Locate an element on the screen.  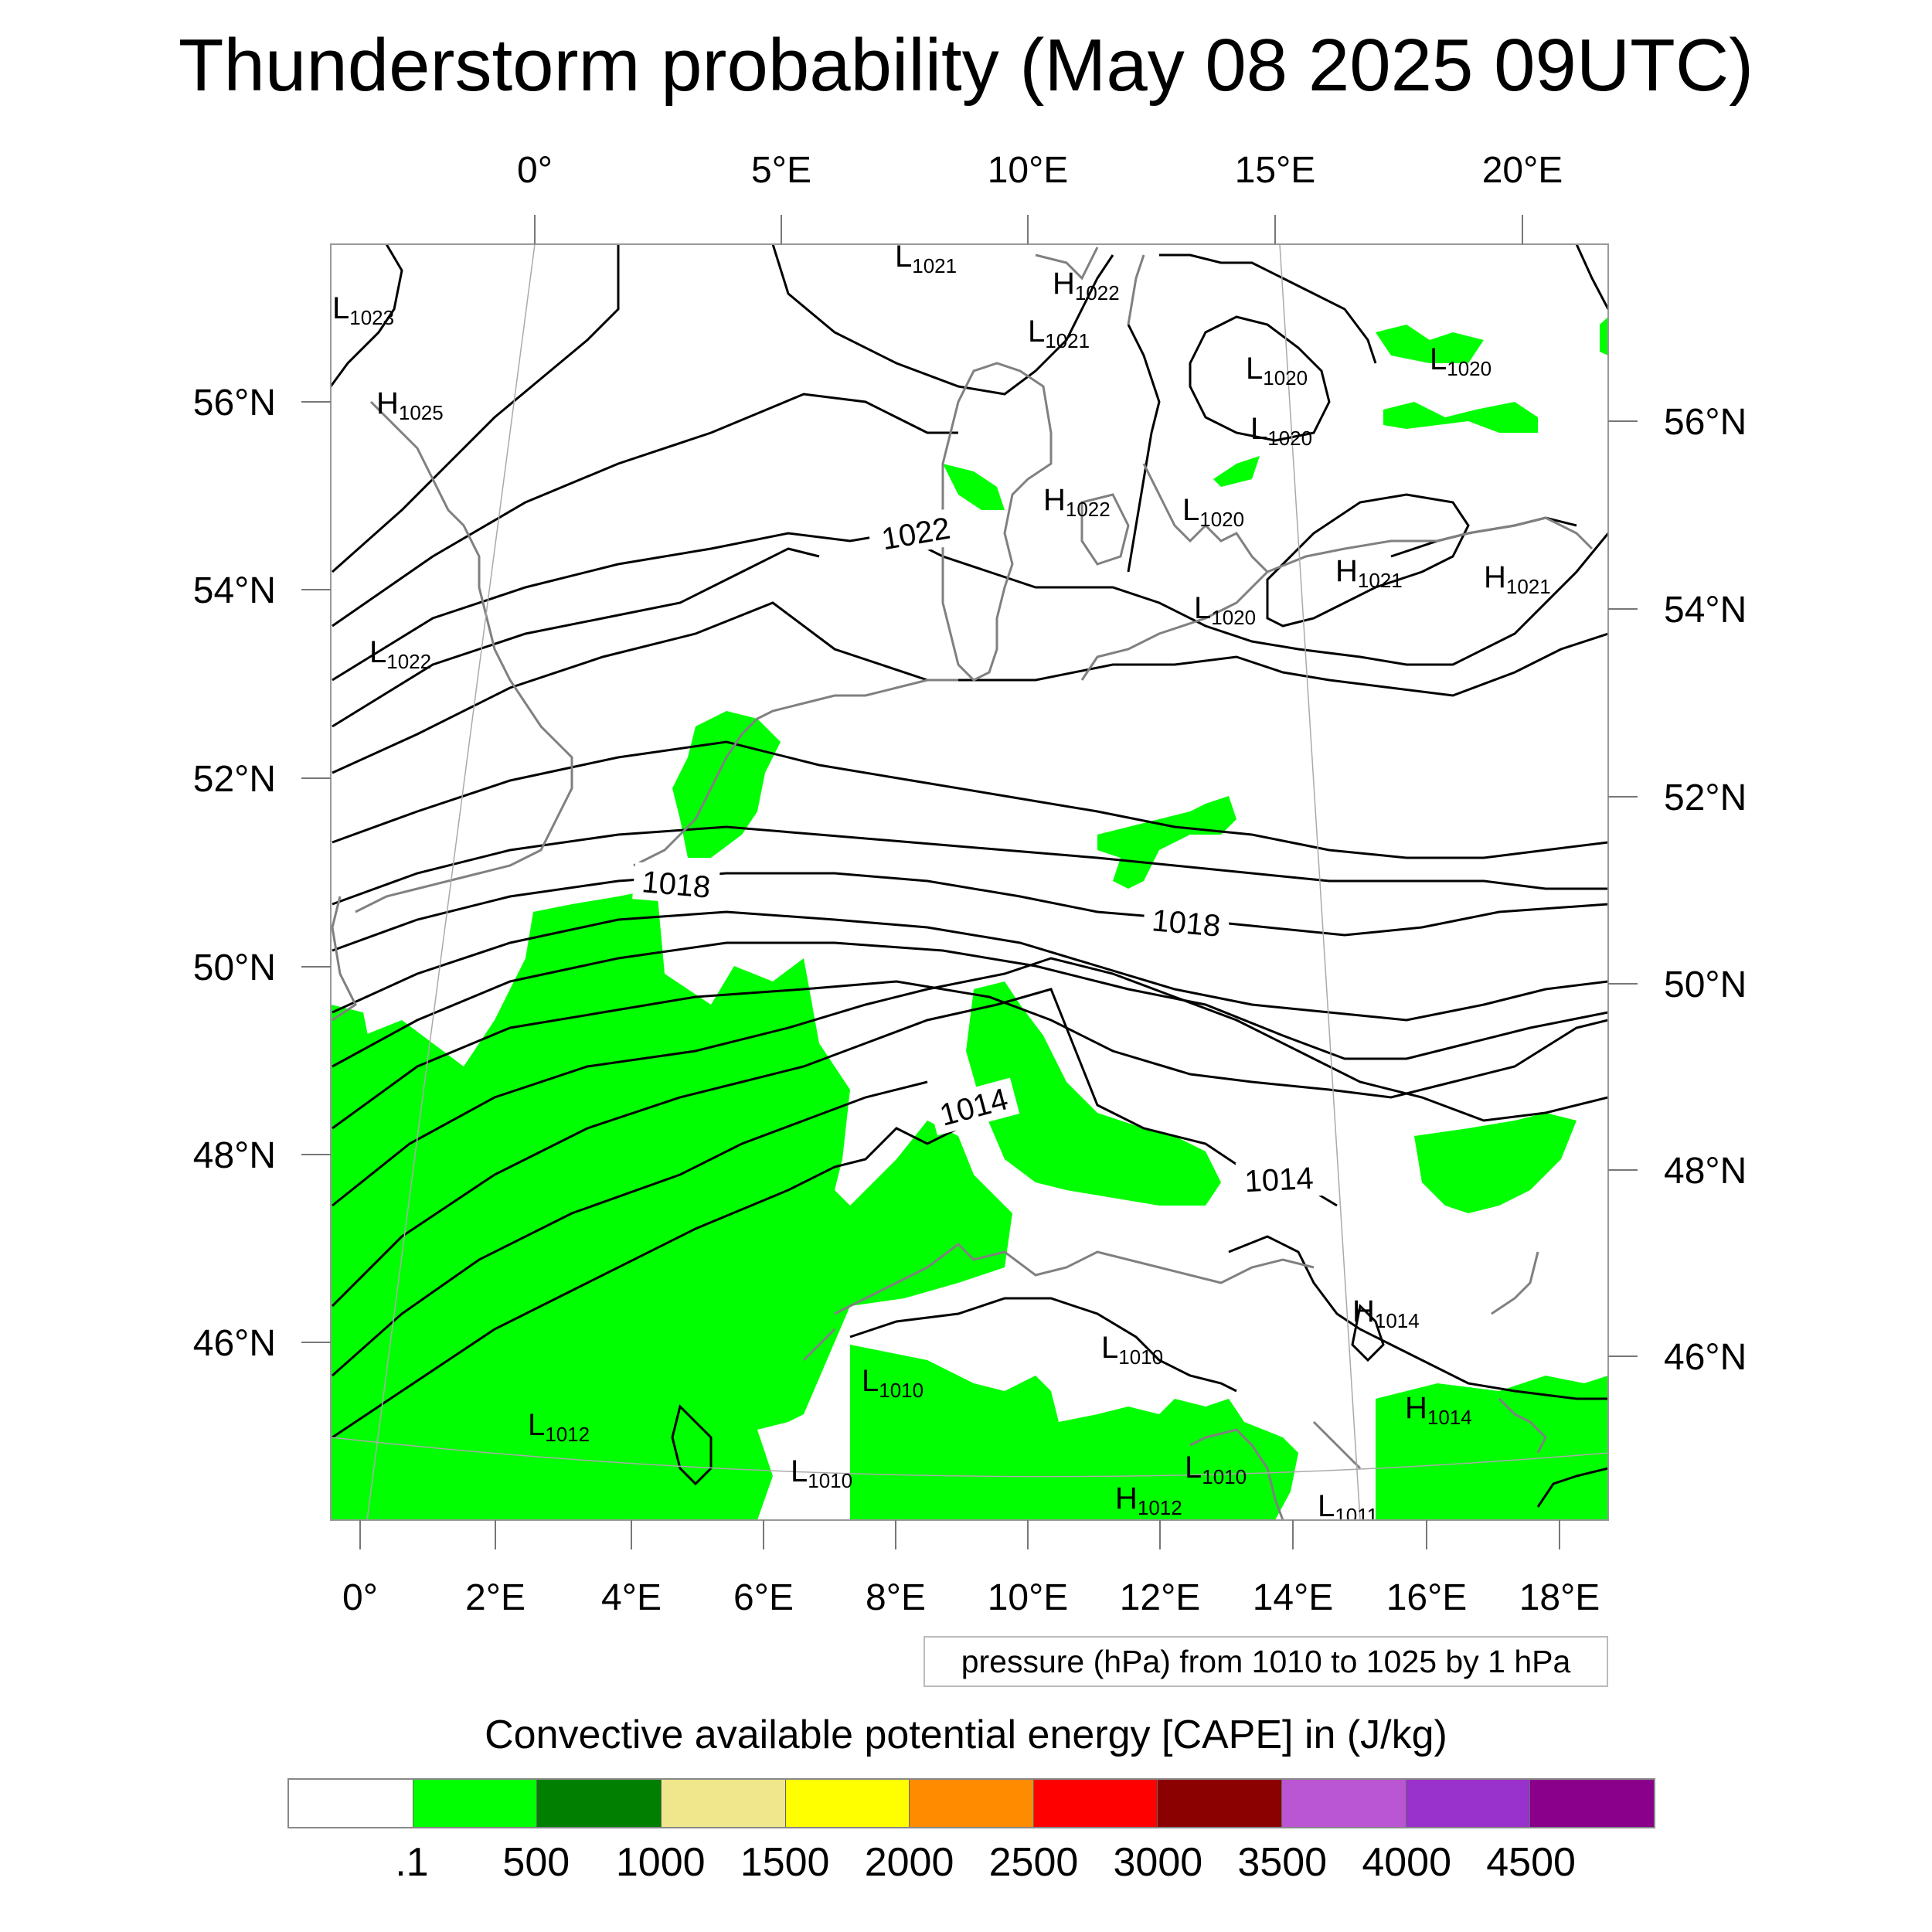
colorbar-tick-label: 1000 is located at coordinates (660, 1863).